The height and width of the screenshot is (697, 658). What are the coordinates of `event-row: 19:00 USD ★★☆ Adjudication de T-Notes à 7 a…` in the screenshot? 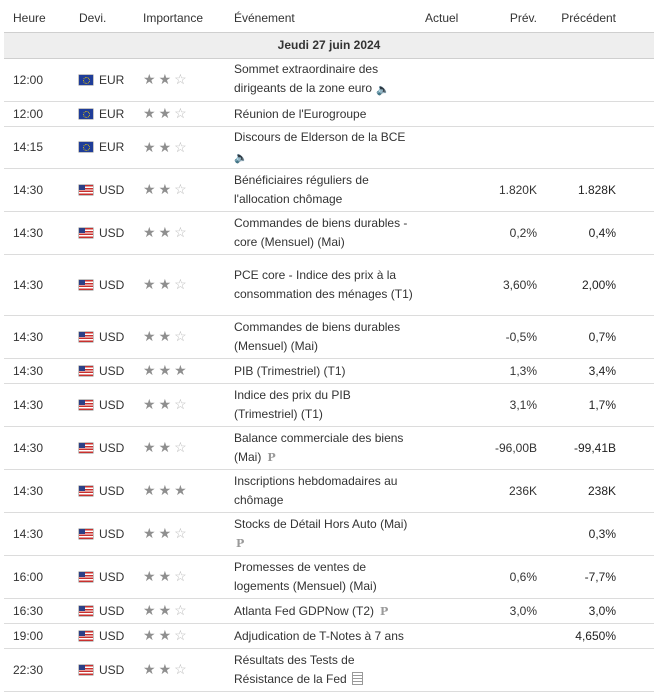 It's located at (329, 636).